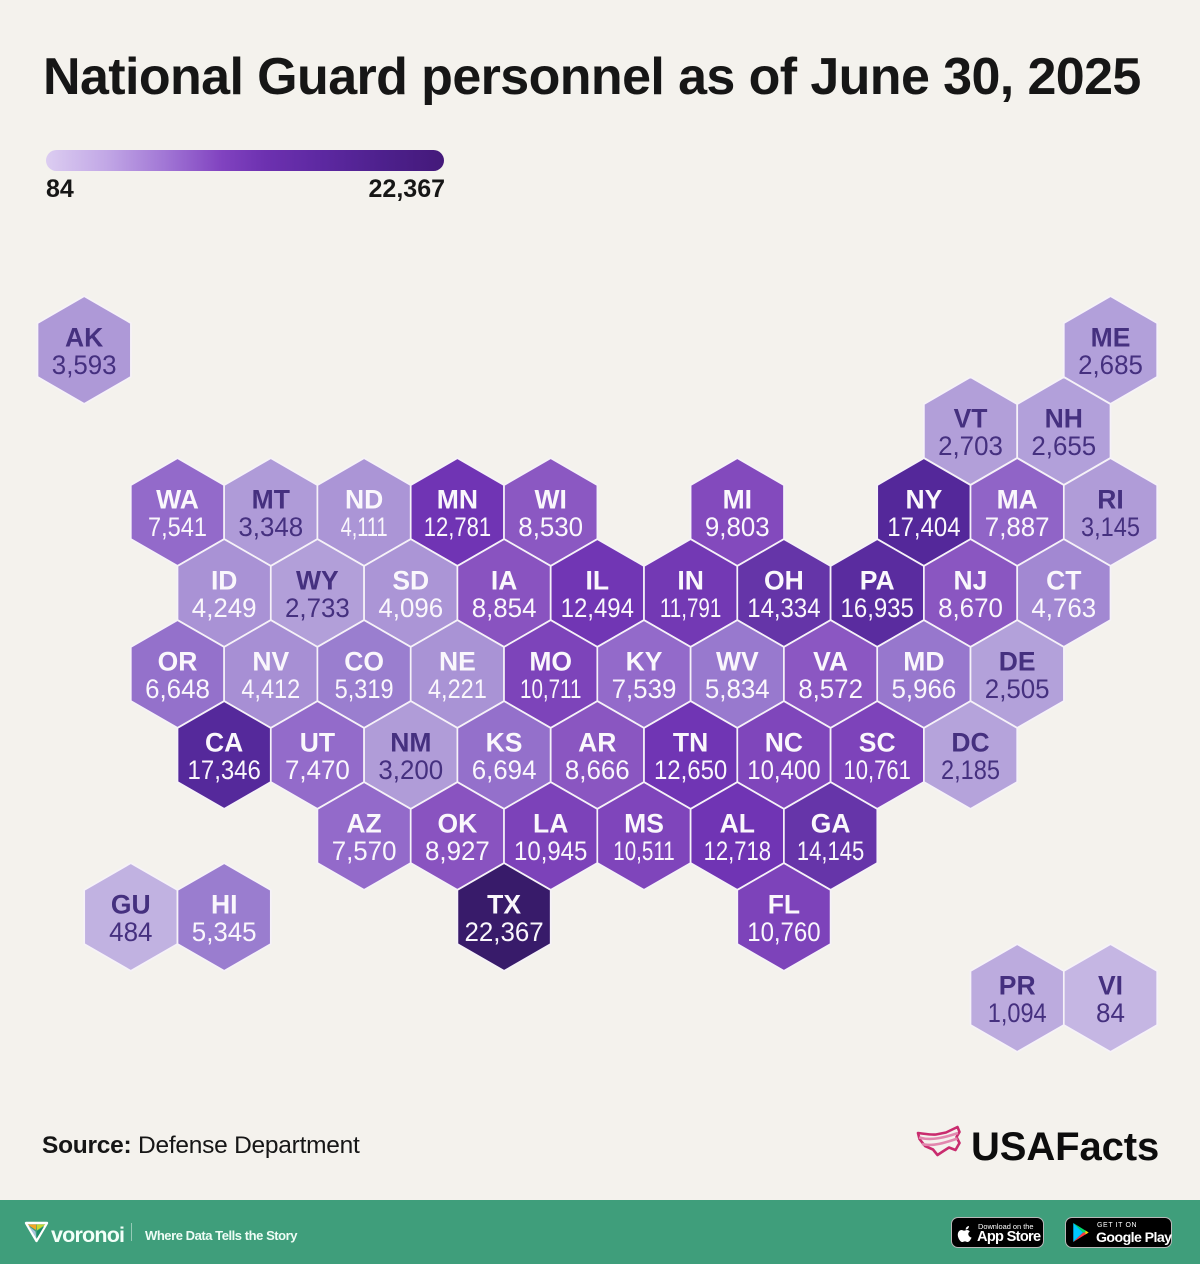  Describe the element at coordinates (924, 689) in the screenshot. I see `svg-text: 5,966` at that location.